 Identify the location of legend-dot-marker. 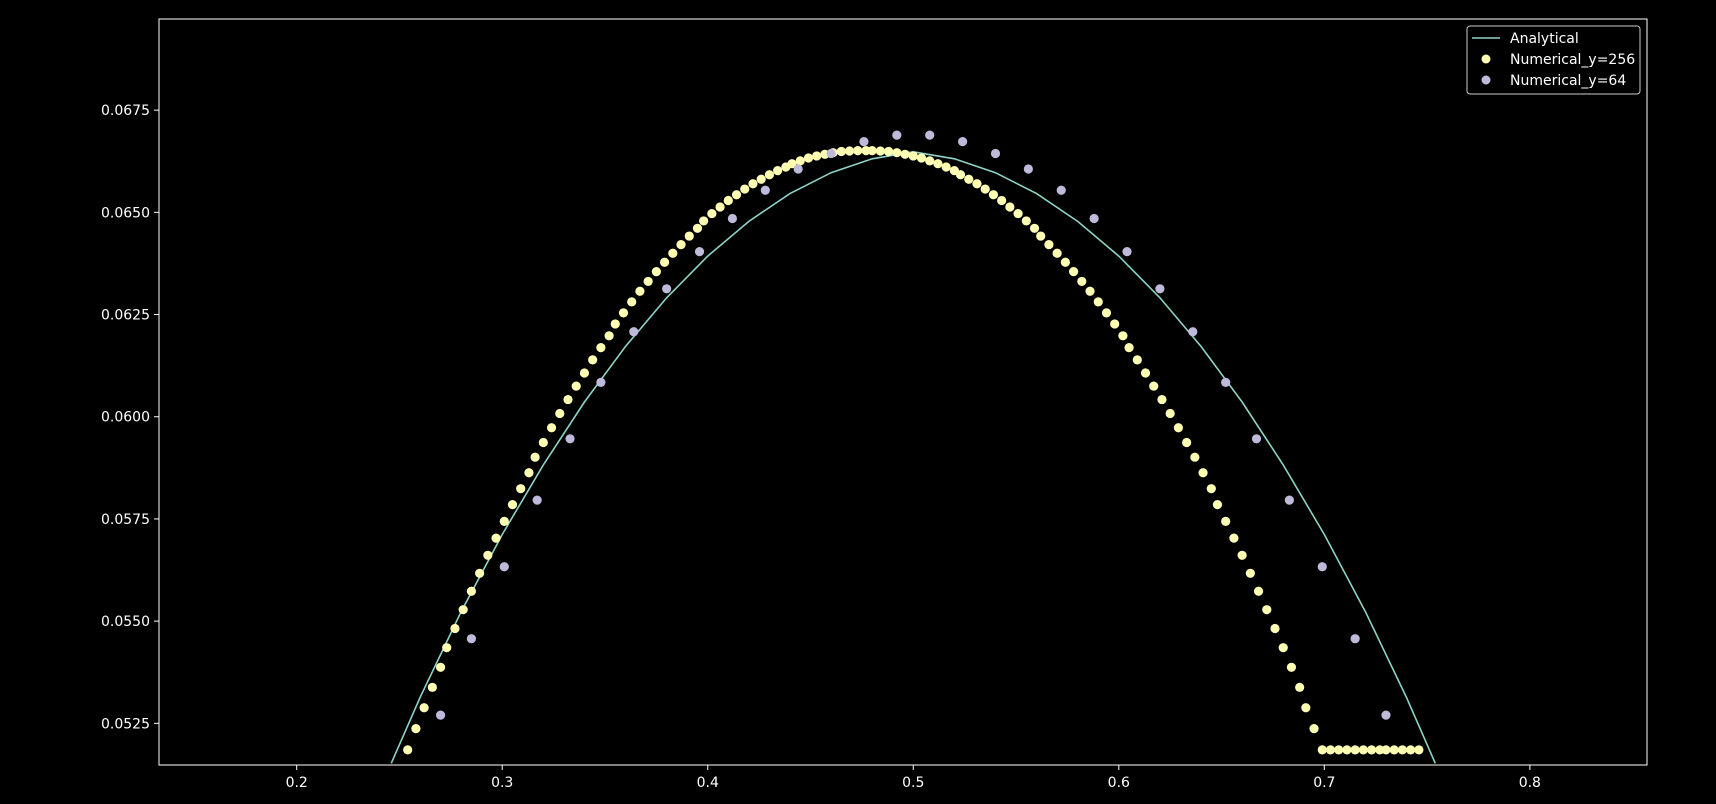
(1486, 59).